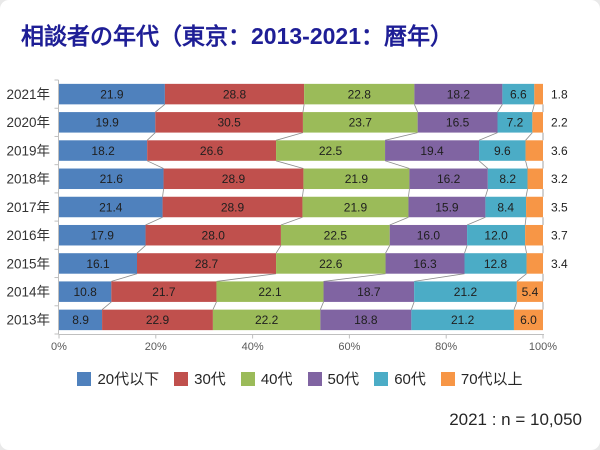  Describe the element at coordinates (233, 207) in the screenshot. I see `value-label: 28.9` at that location.